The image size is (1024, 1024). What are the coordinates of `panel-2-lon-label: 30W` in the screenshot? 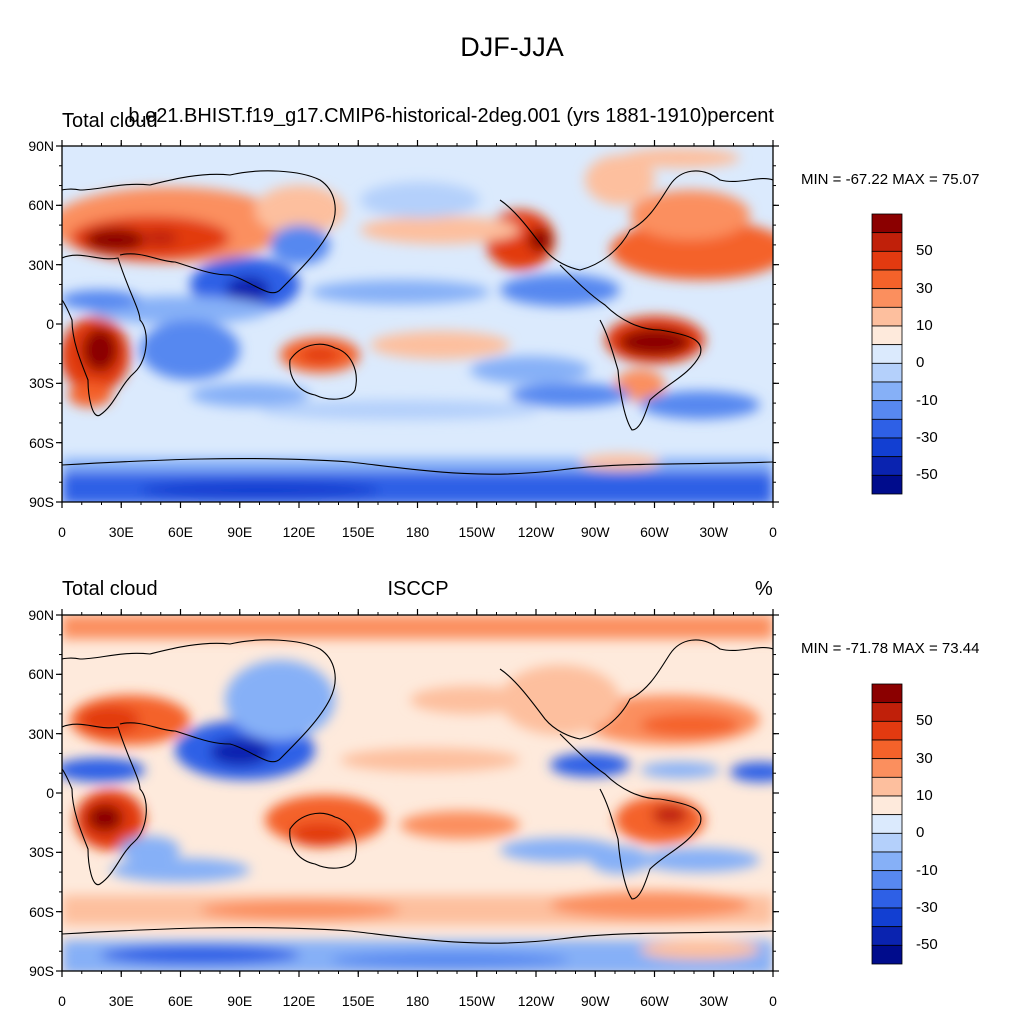 It's located at (714, 1001).